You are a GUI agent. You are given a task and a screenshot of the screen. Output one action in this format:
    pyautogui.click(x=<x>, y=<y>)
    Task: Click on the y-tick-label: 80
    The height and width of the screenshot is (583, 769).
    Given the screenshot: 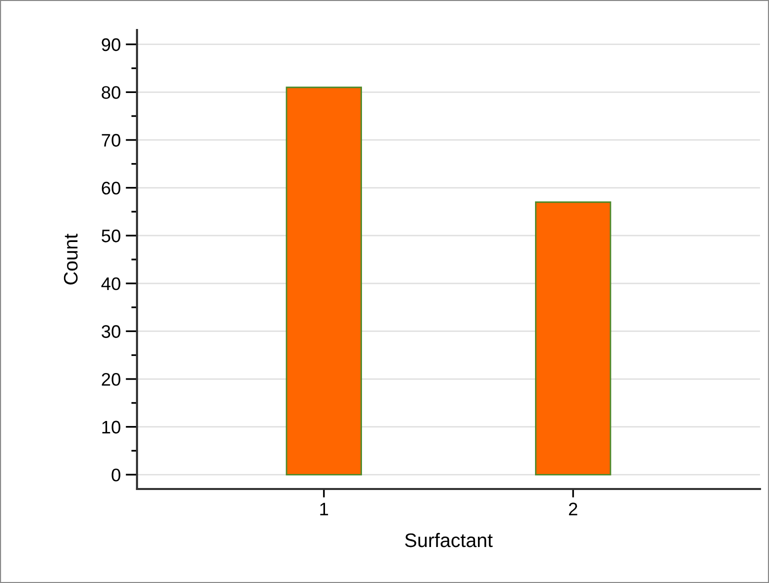 What is the action you would take?
    pyautogui.click(x=111, y=92)
    